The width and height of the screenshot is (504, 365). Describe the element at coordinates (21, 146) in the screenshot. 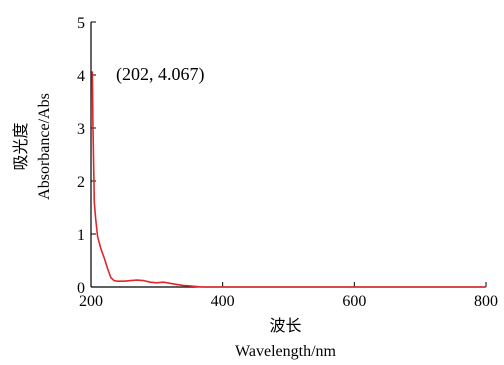

I see `y-axis-title-chinese: 吸光度` at that location.